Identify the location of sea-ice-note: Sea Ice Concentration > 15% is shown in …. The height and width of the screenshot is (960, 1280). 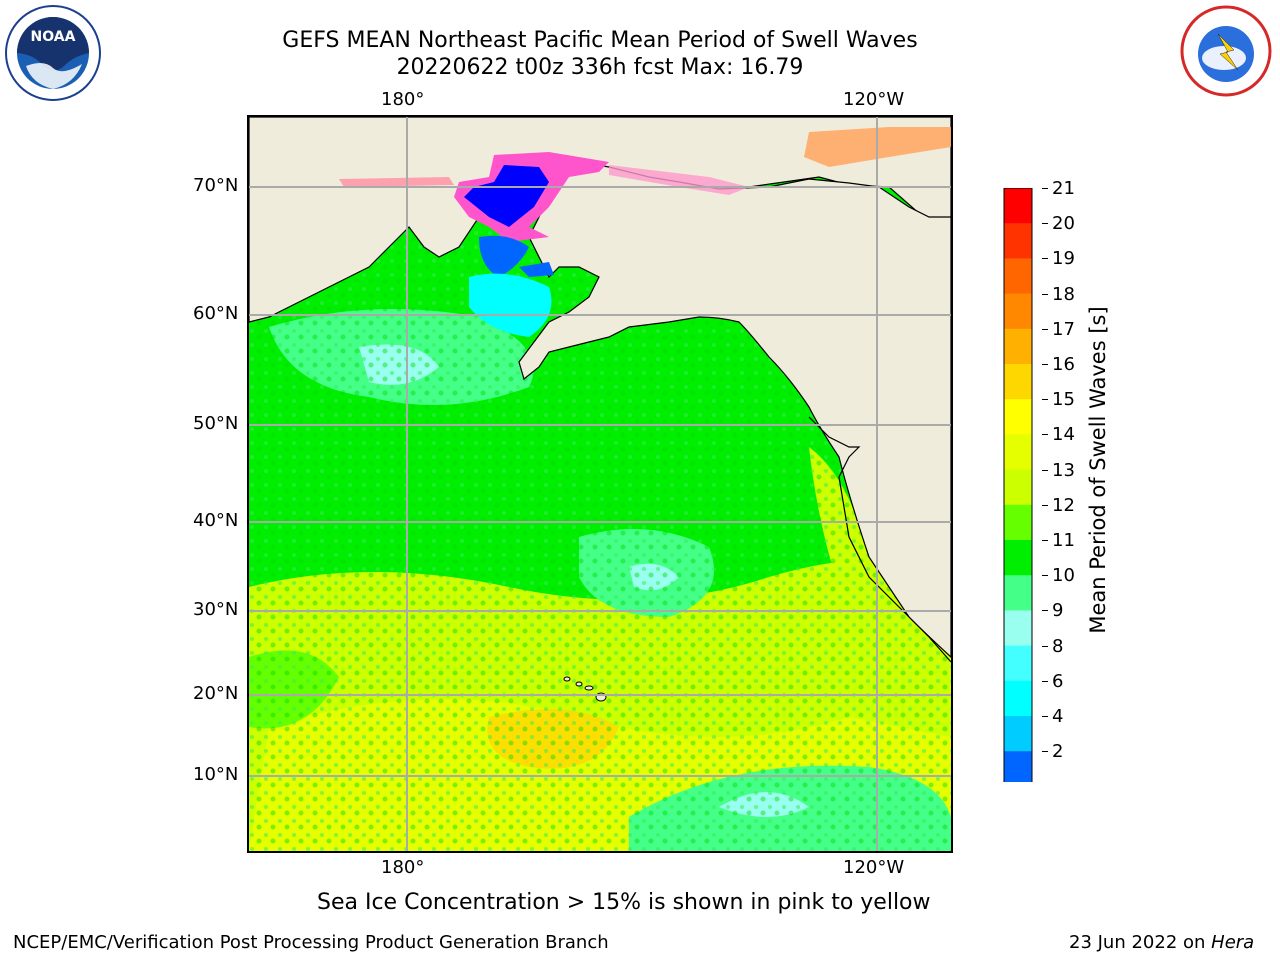
(624, 902).